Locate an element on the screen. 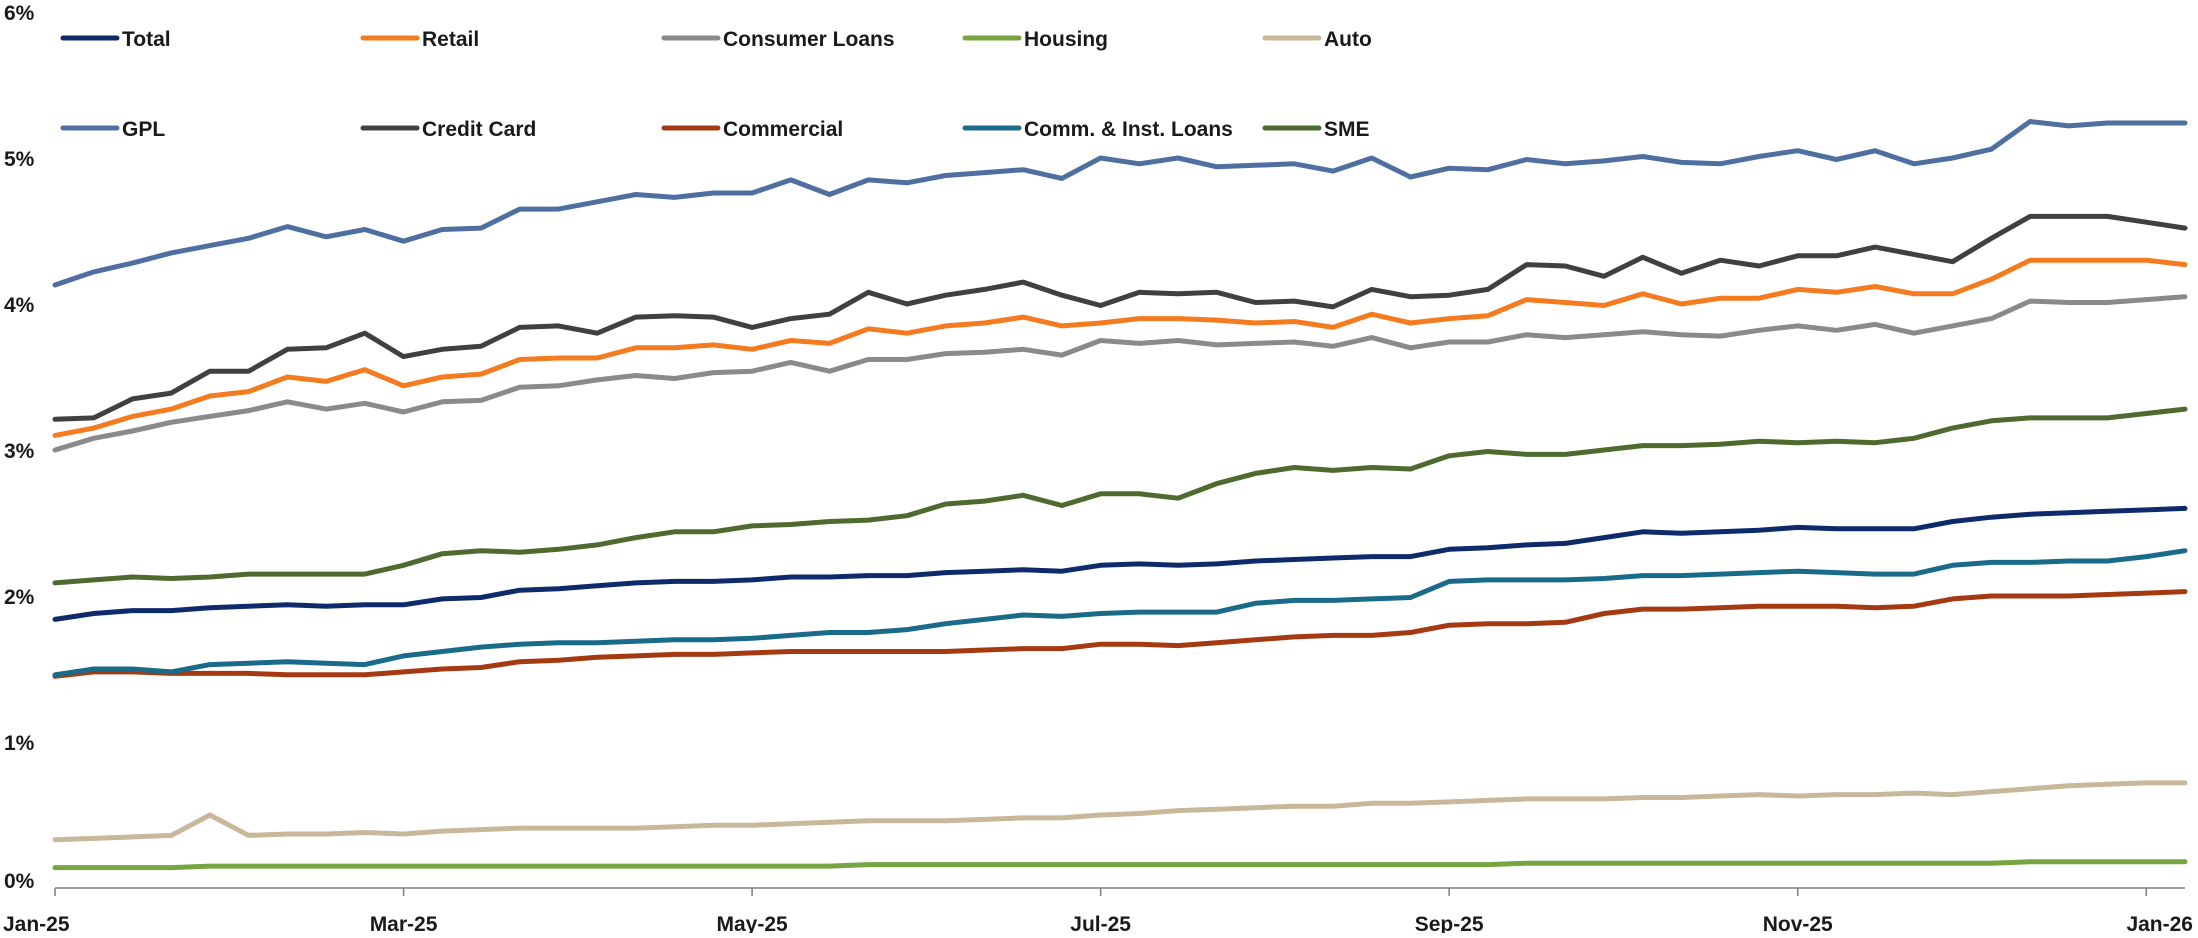 This screenshot has width=2198, height=938. legend-item: Credit Card is located at coordinates (448, 129).